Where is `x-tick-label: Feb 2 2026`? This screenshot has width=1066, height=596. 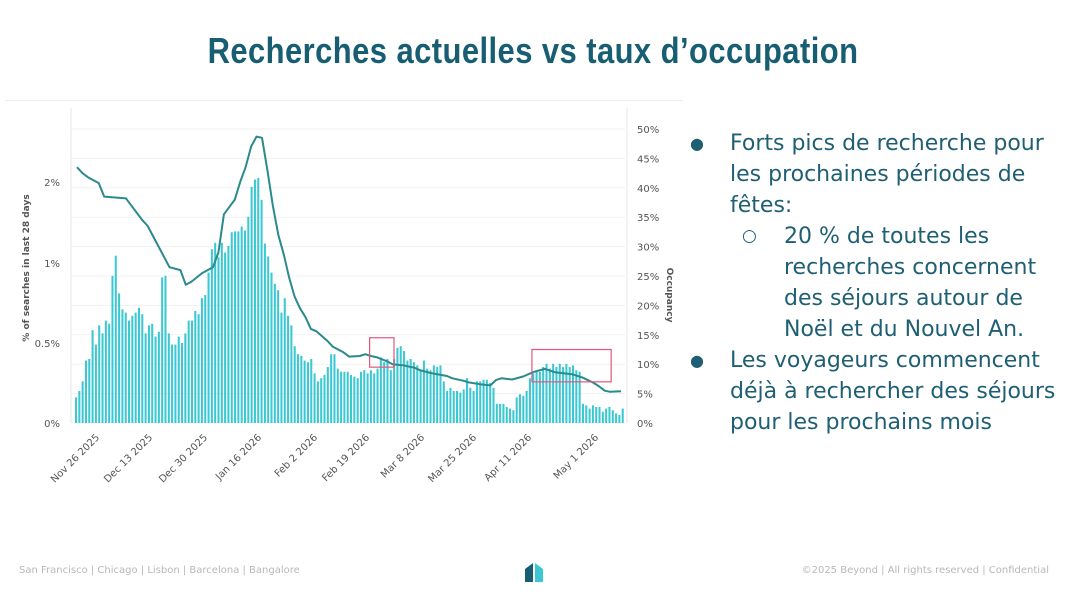 x-tick-label: Feb 2 2026 is located at coordinates (296, 455).